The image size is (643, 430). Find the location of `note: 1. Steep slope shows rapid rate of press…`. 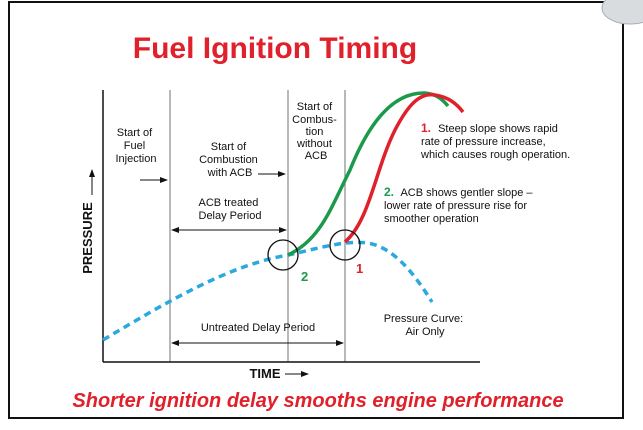

note: 1. Steep slope shows rapid rate of press… is located at coordinates (495, 141).